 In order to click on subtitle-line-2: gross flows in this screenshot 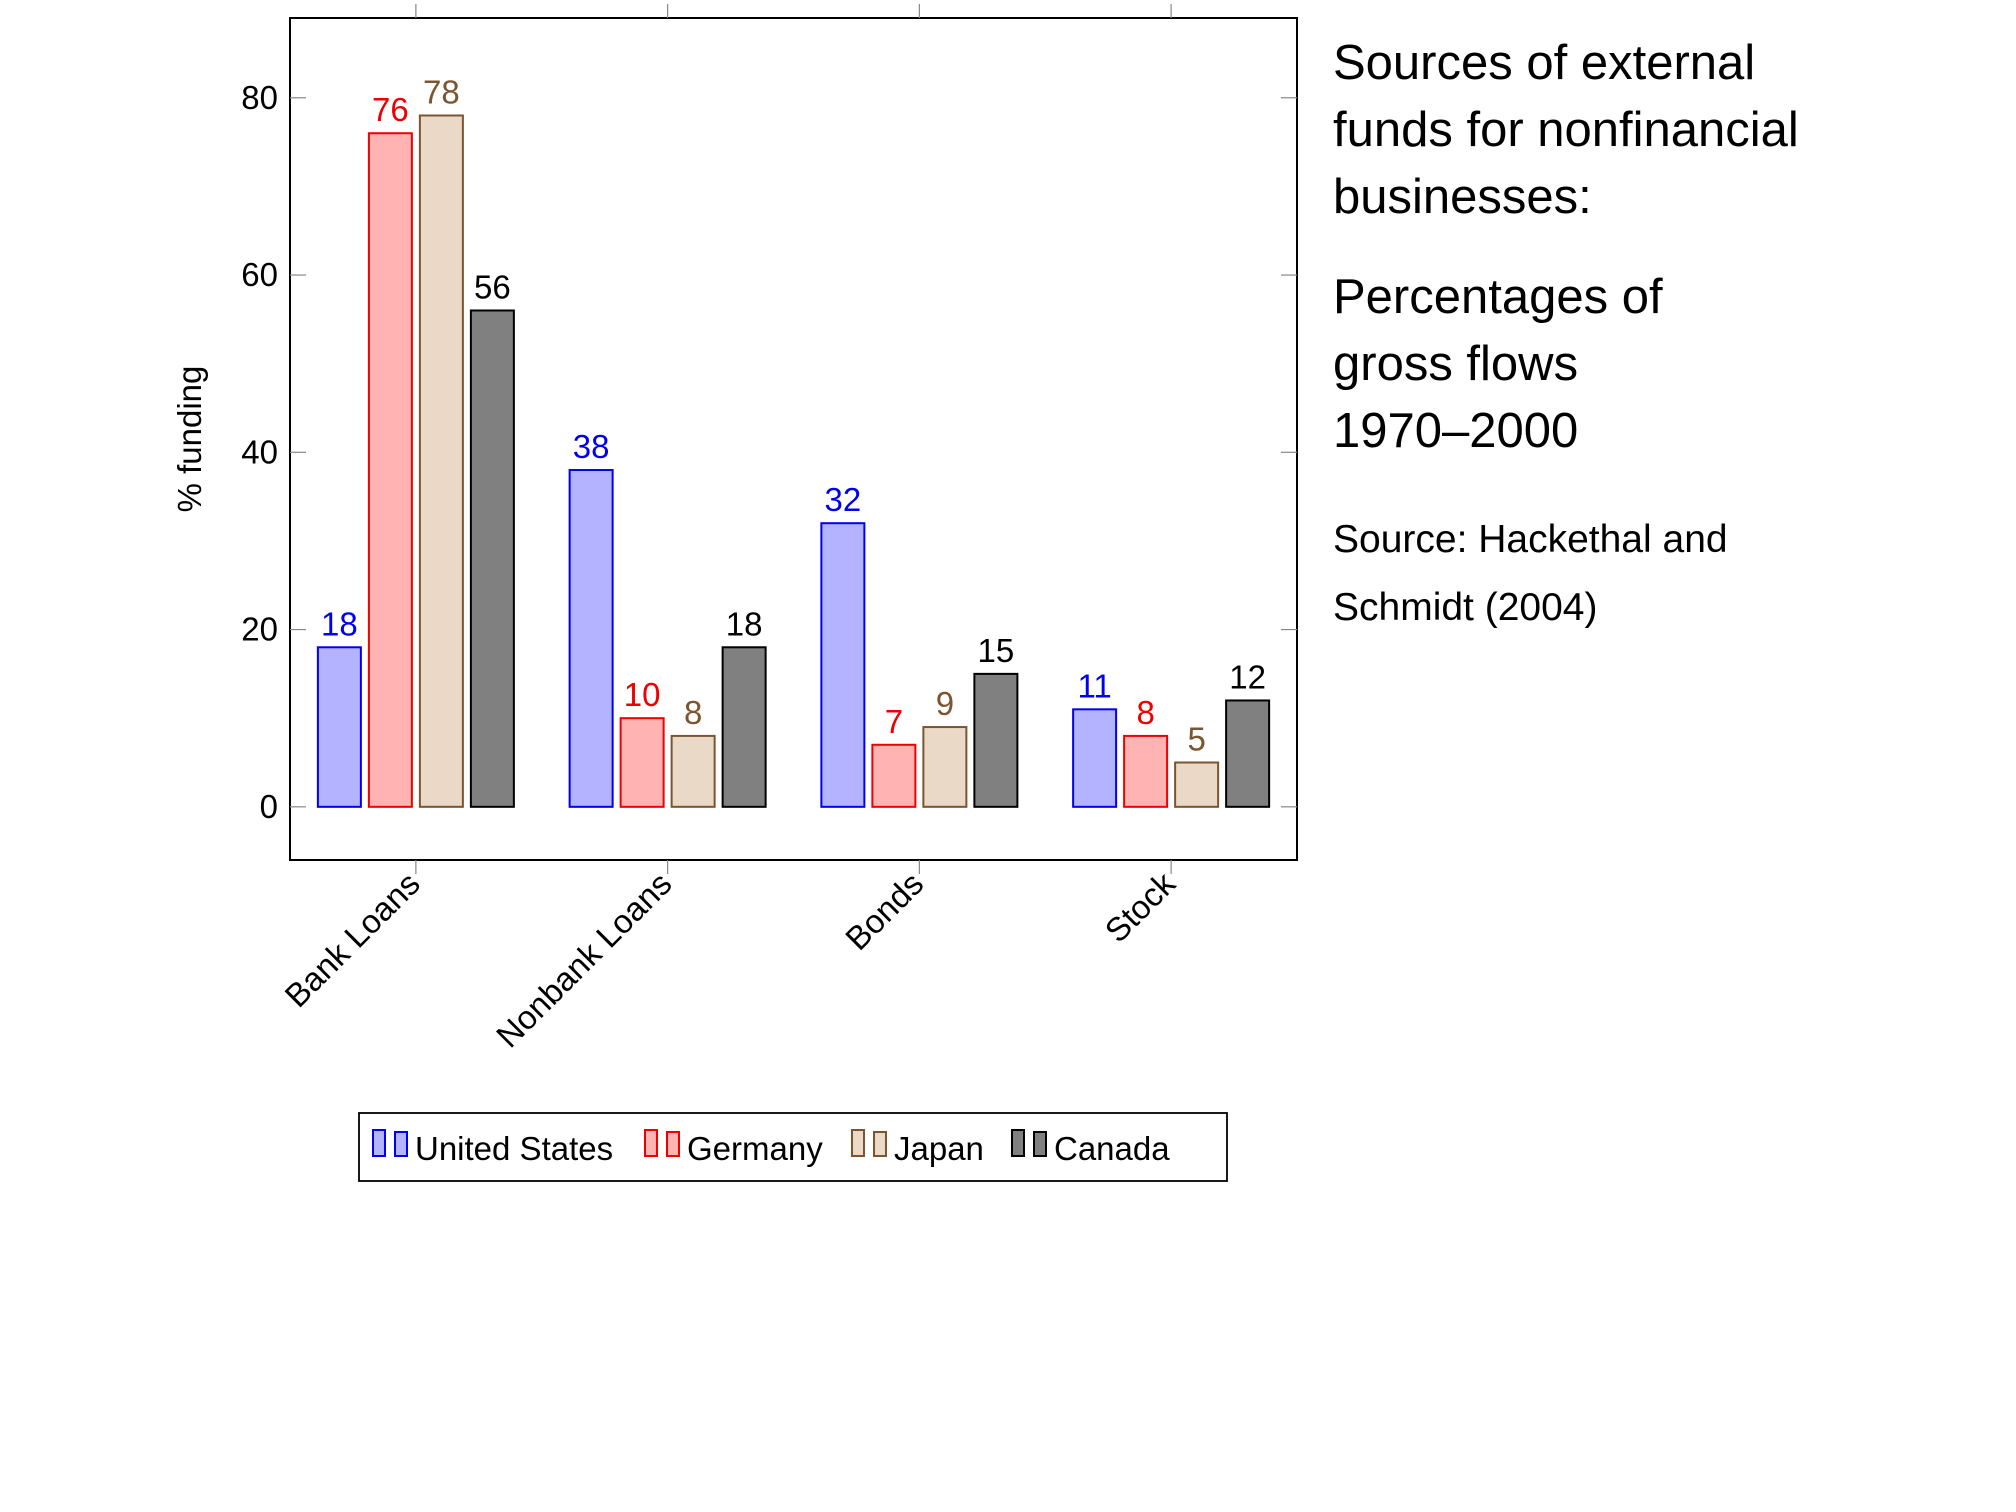, I will do `click(1456, 364)`.